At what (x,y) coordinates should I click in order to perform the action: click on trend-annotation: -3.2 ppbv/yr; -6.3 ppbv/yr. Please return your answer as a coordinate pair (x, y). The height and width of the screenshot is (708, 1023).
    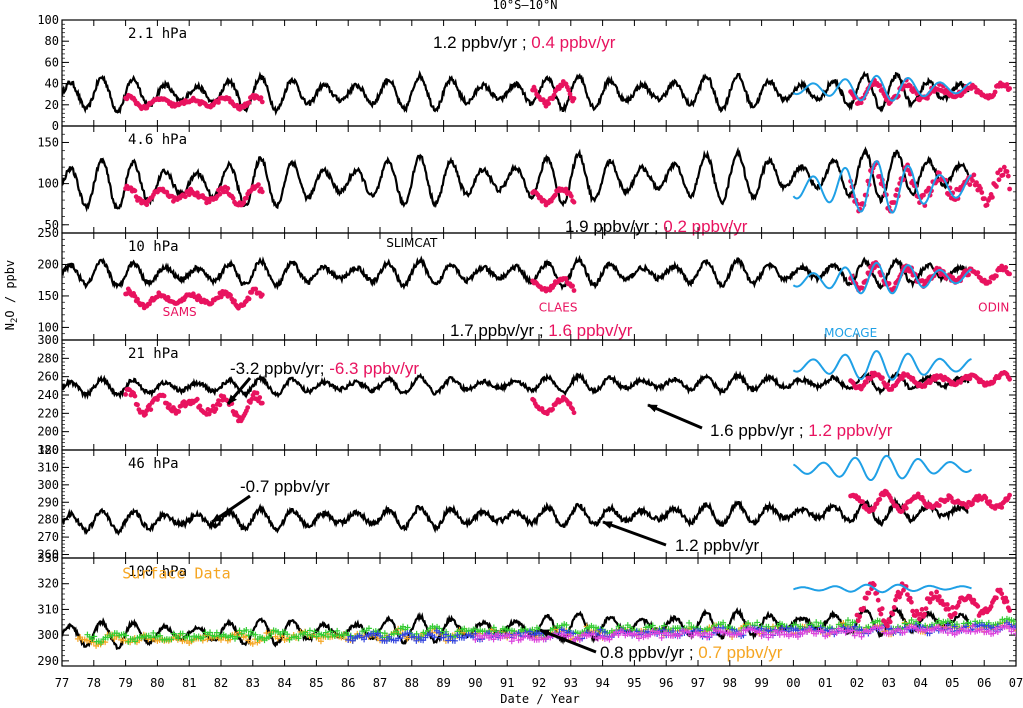
    Looking at the image, I should click on (324, 368).